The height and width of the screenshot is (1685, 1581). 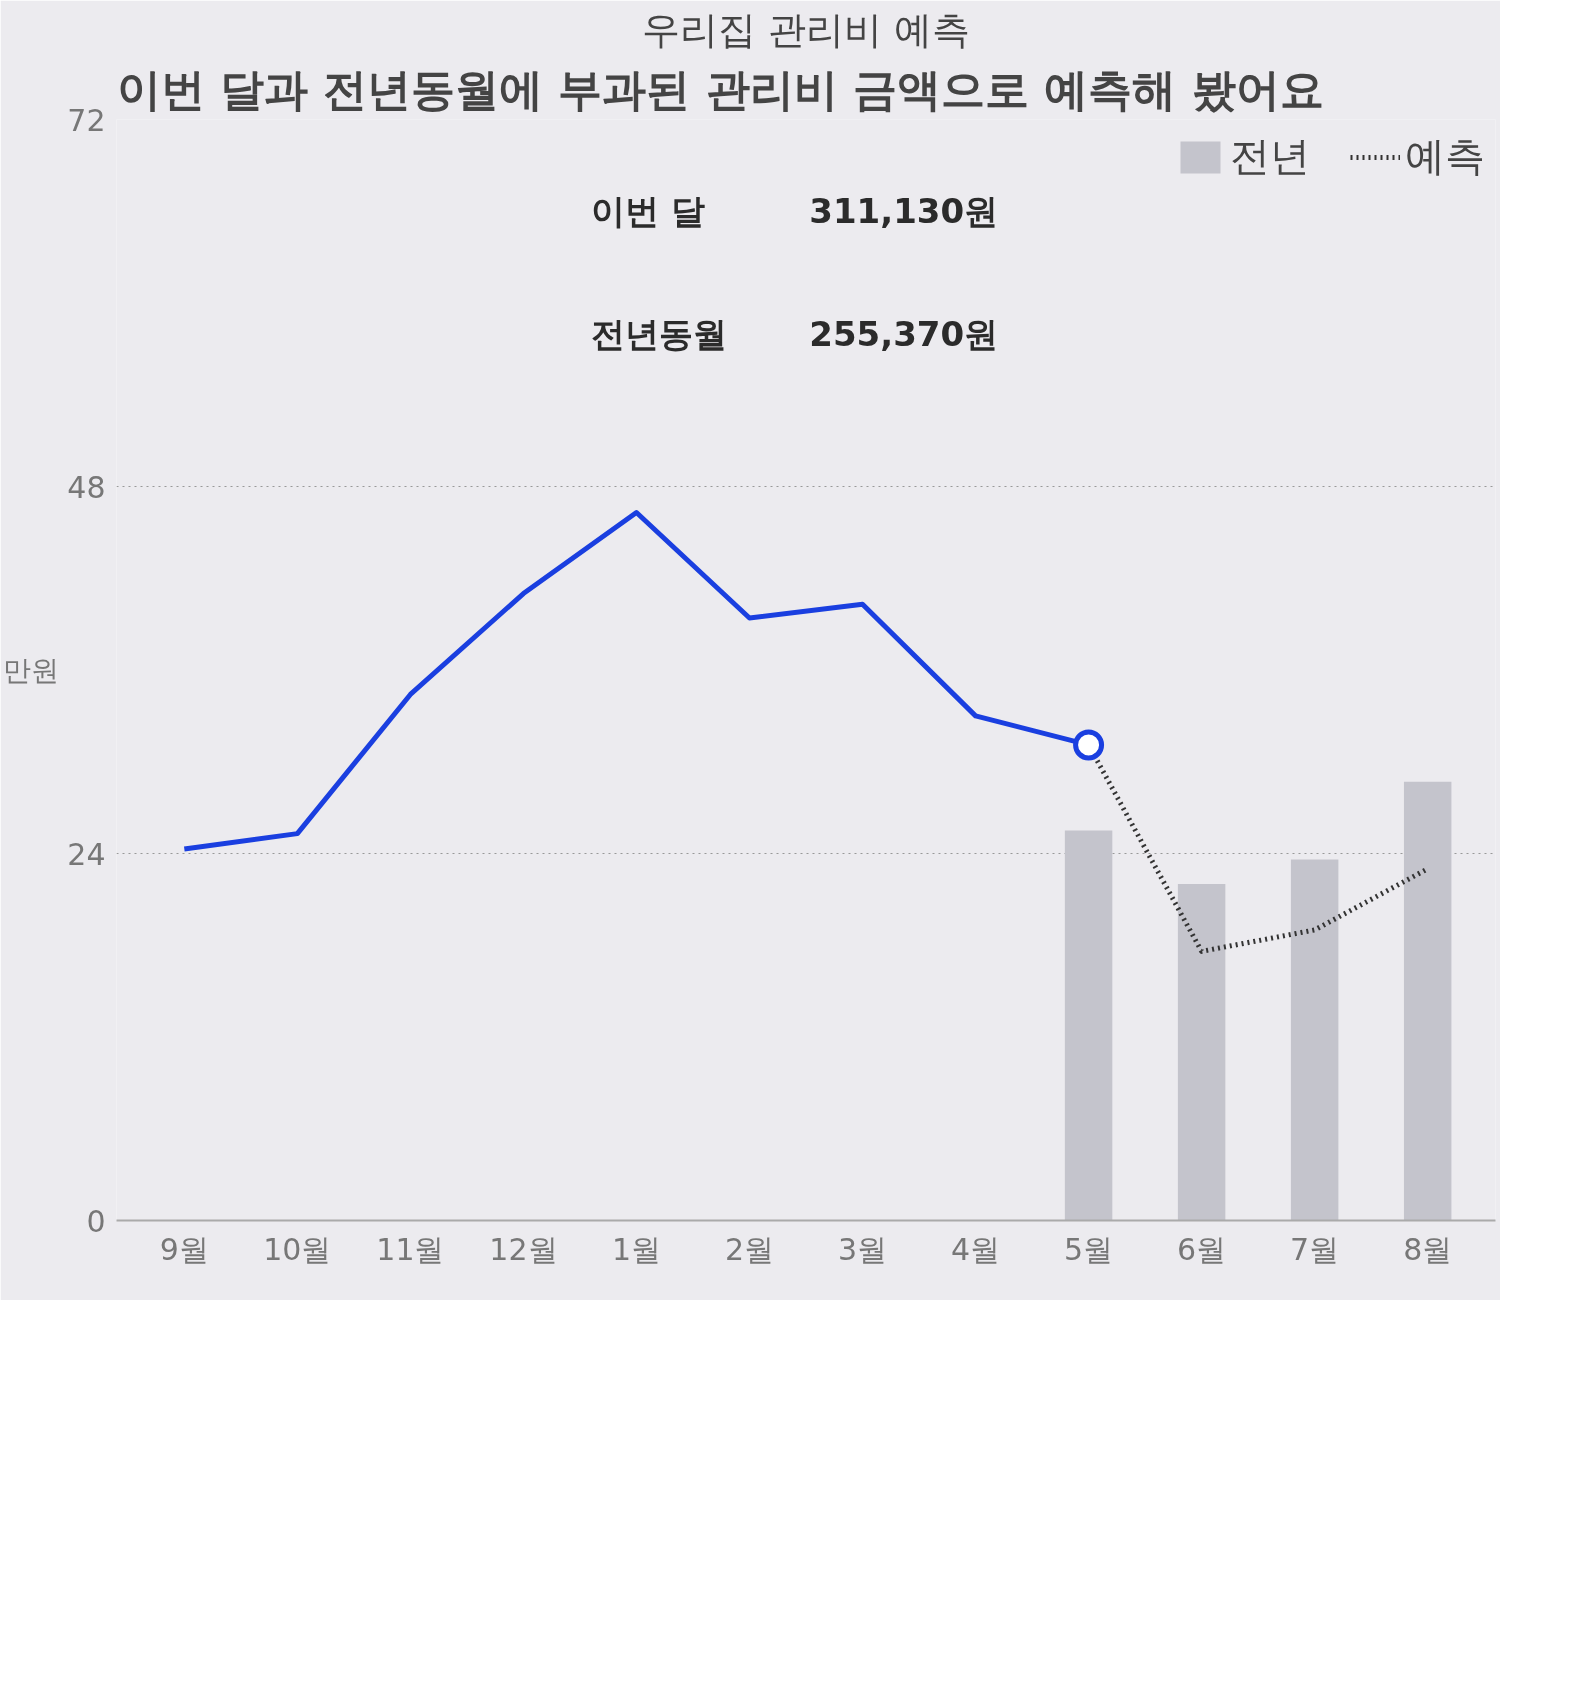 What do you see at coordinates (659, 333) in the screenshot?
I see `annotation: 전년동월` at bounding box center [659, 333].